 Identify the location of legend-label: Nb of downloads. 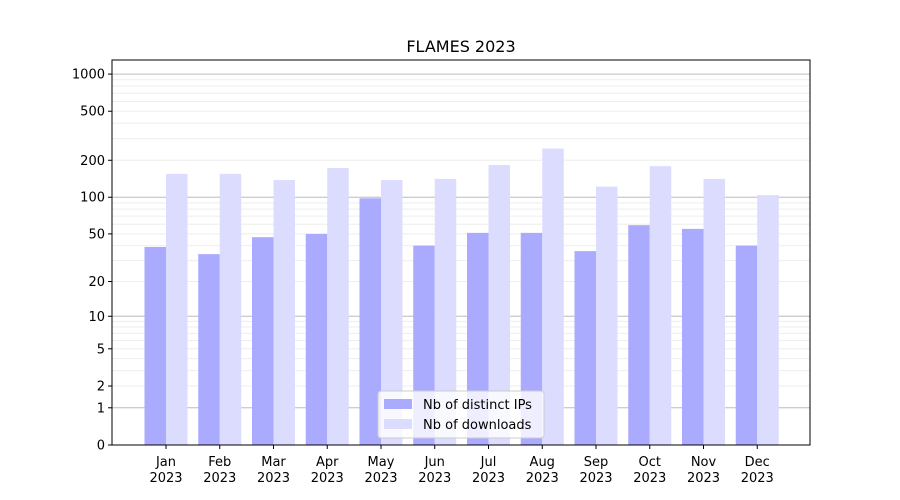
(477, 425).